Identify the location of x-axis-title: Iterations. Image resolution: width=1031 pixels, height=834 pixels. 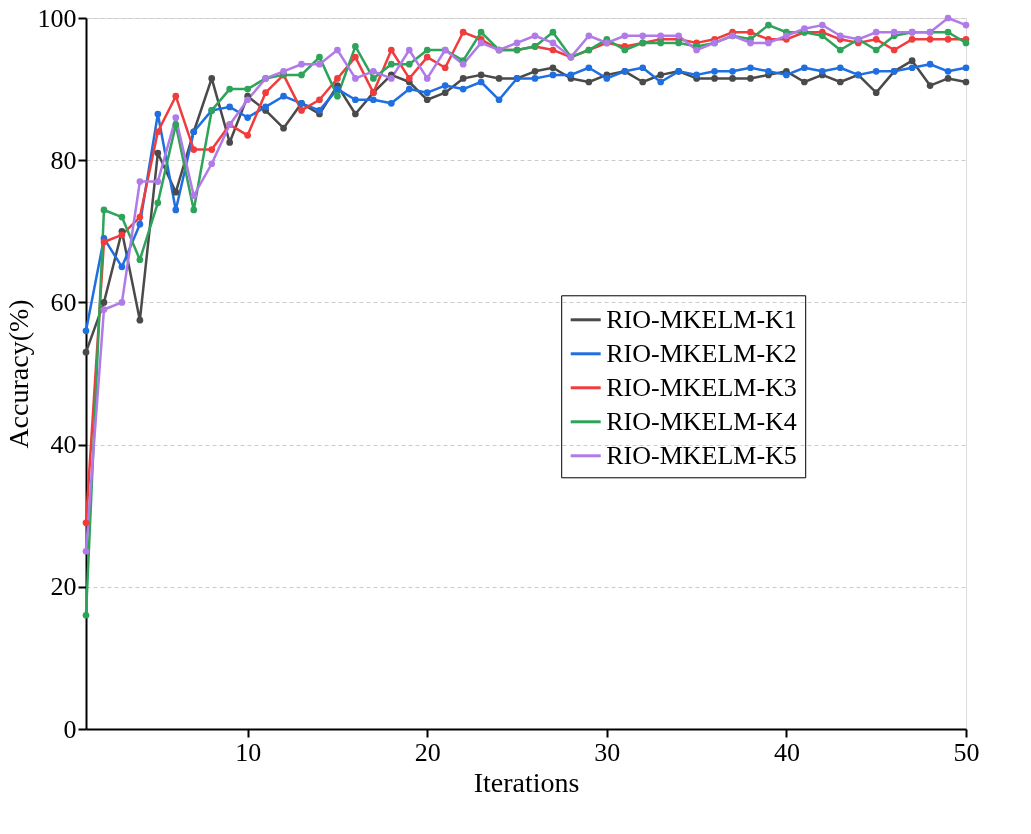
(526, 782).